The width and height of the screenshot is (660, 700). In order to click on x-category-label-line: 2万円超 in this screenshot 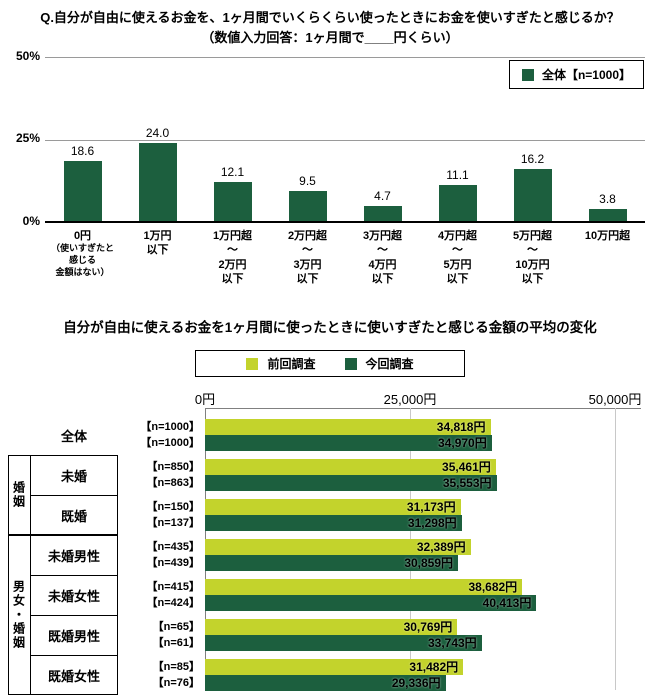, I will do `click(307, 236)`.